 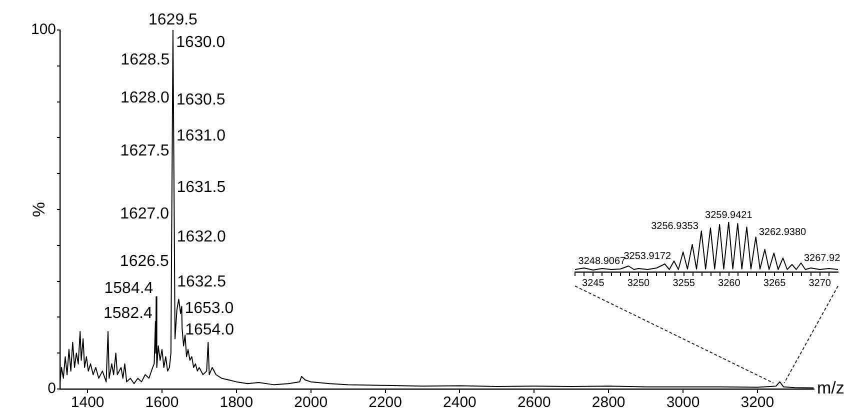 What do you see at coordinates (774, 283) in the screenshot?
I see `x-tick-label: 3265` at bounding box center [774, 283].